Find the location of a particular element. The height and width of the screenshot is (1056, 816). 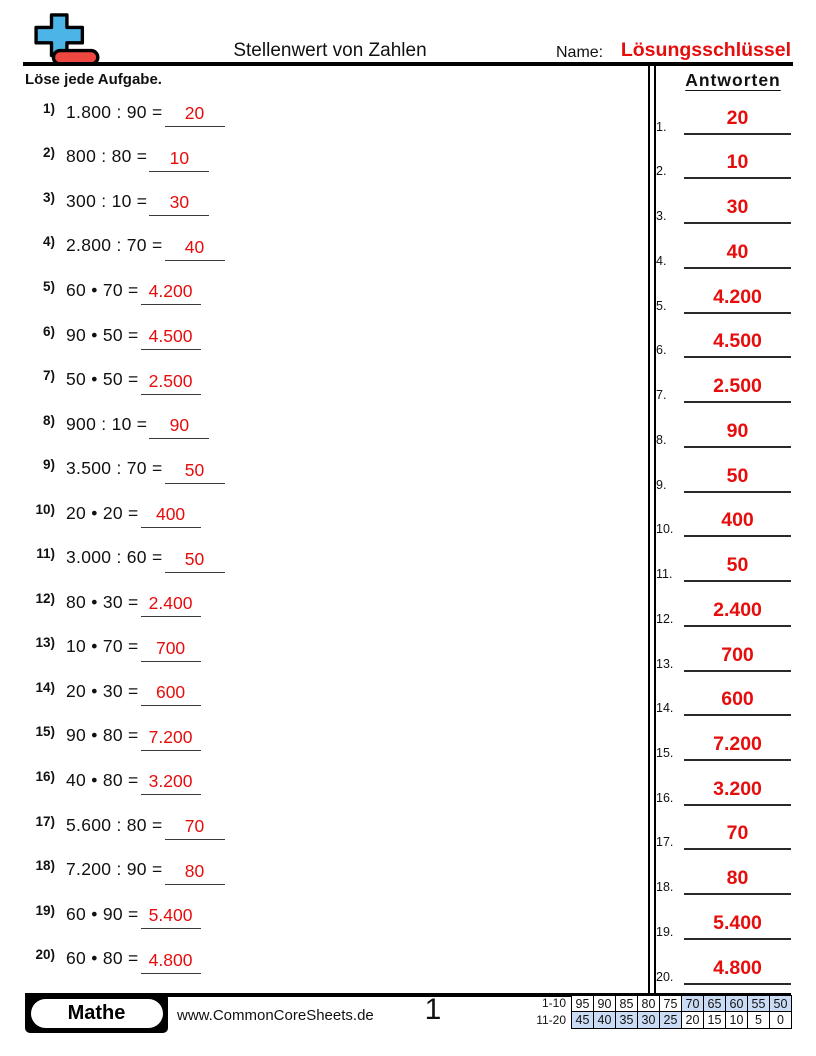

problem-number: 17) is located at coordinates (45, 821).